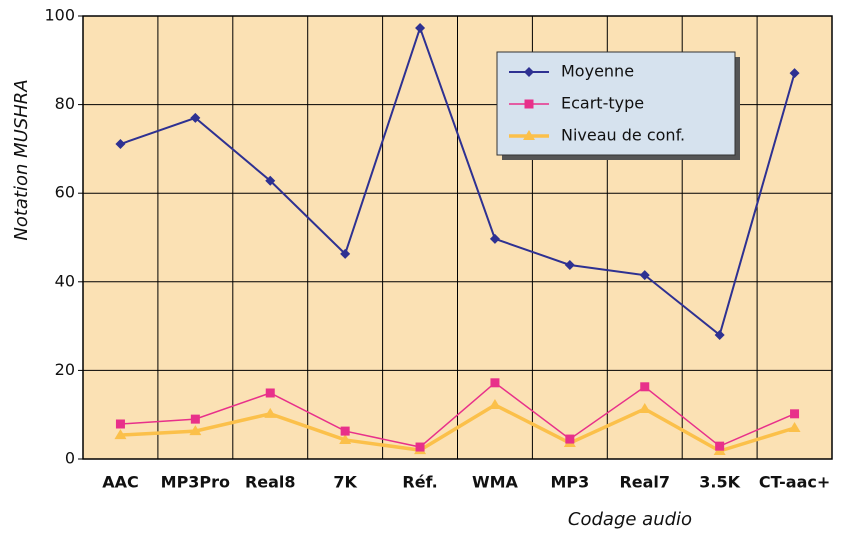 This screenshot has width=849, height=537. I want to click on legend-label: Moyenne, so click(597, 71).